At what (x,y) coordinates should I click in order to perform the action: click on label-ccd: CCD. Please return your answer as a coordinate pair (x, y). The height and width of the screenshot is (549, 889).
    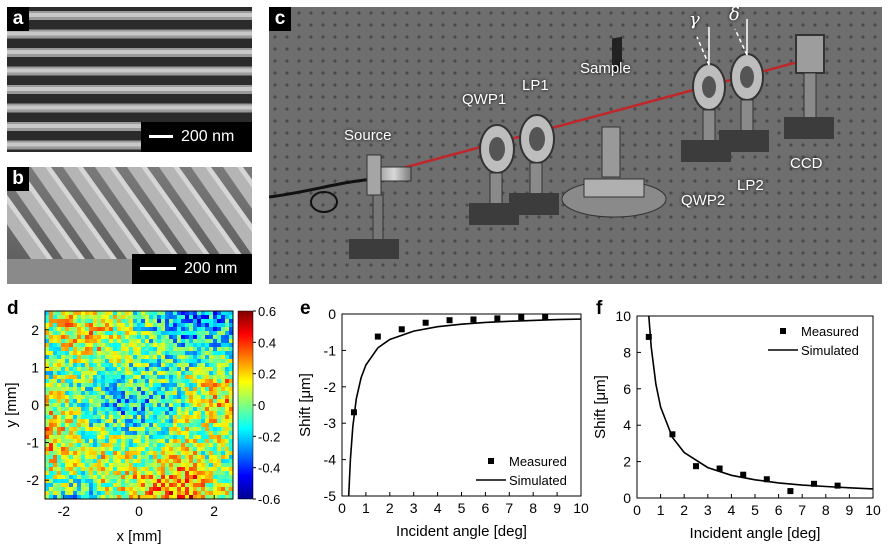
    Looking at the image, I should click on (806, 163).